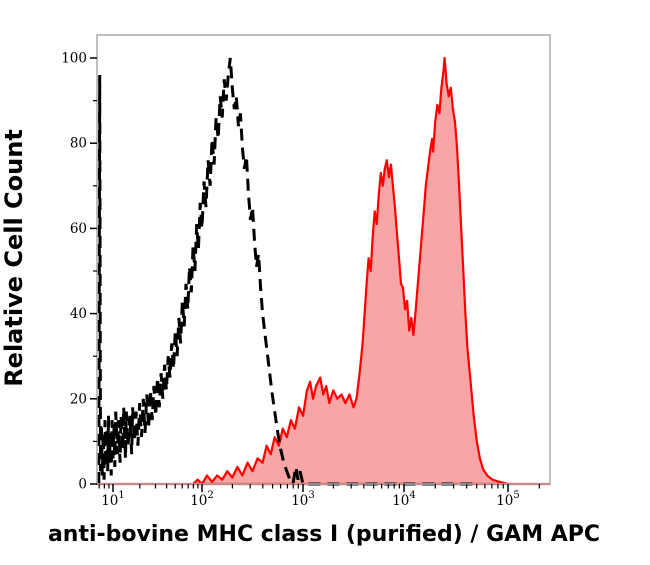  Describe the element at coordinates (74, 59) in the screenshot. I see `y-tick-label: 100` at that location.